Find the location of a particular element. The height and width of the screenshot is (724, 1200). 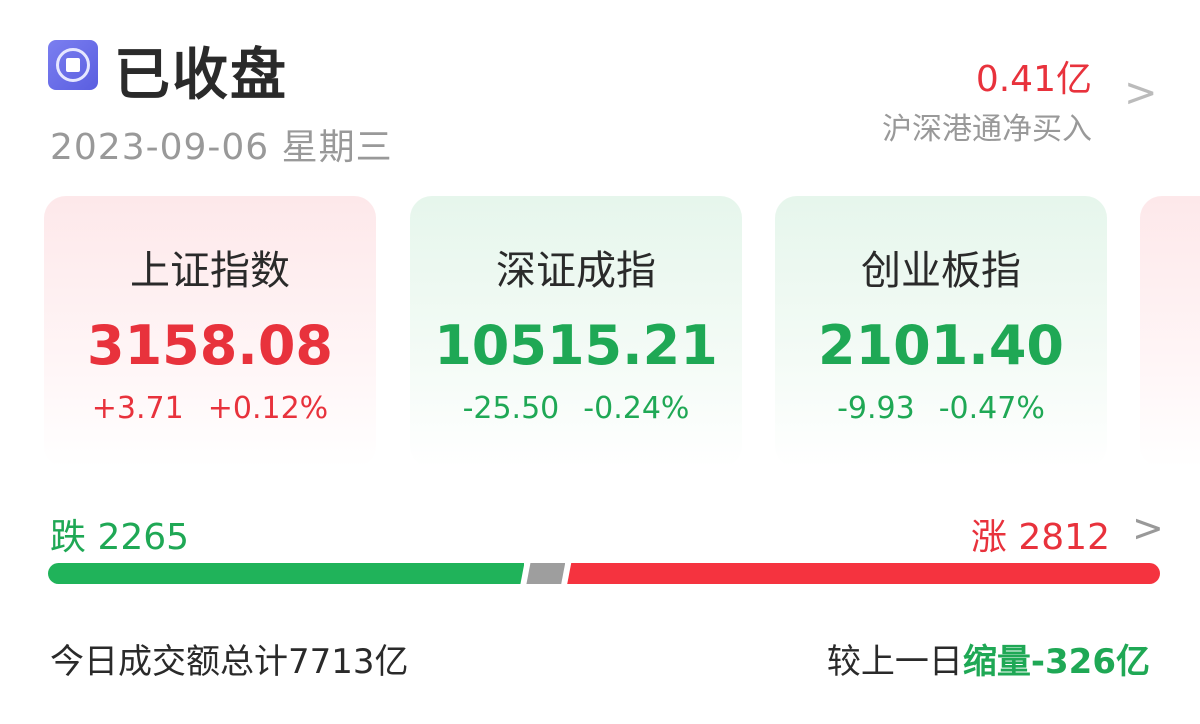

index-change: -25.50 is located at coordinates (511, 408).